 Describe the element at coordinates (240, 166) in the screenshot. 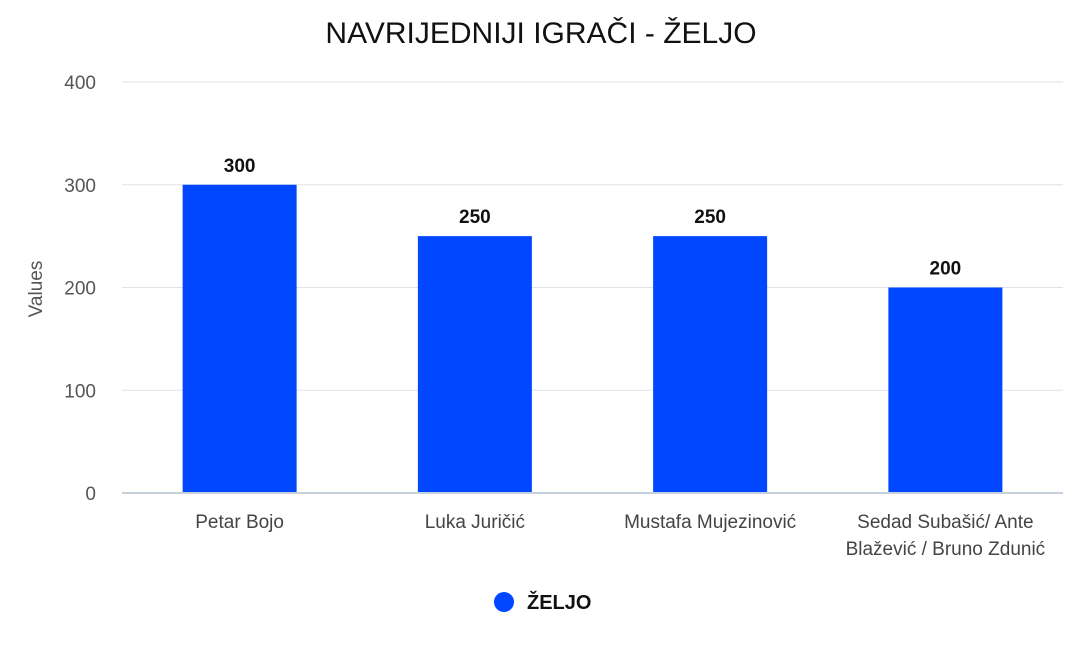

I see `data-label: 300` at that location.